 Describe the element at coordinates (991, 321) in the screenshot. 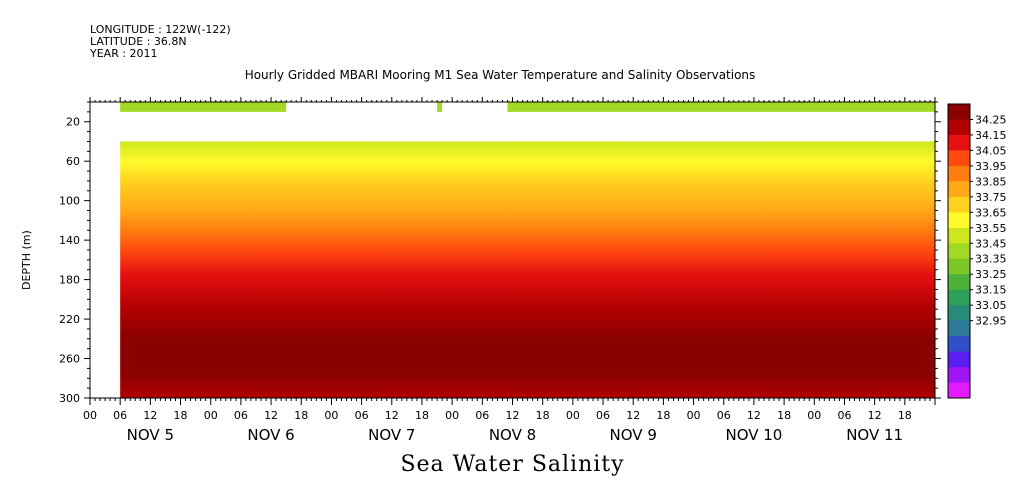

I see `colorbar-label: 32.95` at that location.